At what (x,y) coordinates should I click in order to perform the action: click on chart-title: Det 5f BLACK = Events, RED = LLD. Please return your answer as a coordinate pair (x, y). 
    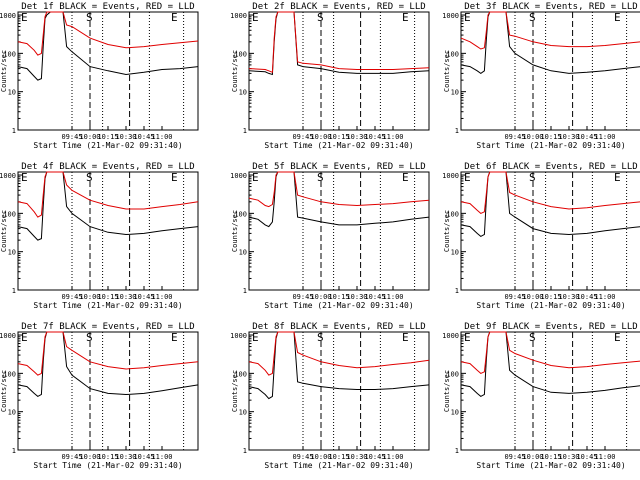
    Looking at the image, I should click on (338, 167).